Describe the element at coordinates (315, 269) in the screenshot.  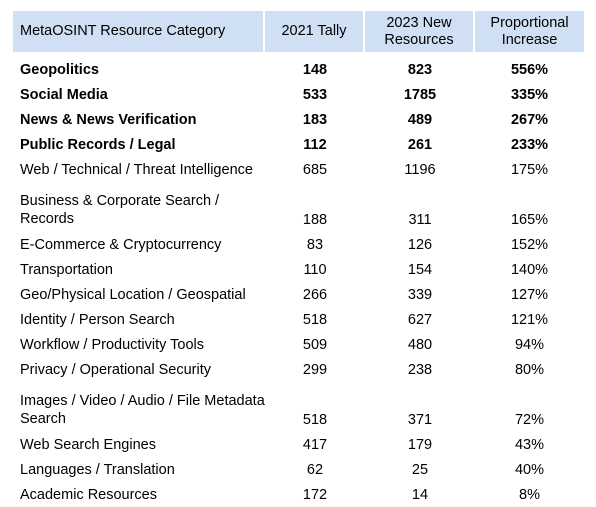
I see `tally-2021-cell: 110` at that location.